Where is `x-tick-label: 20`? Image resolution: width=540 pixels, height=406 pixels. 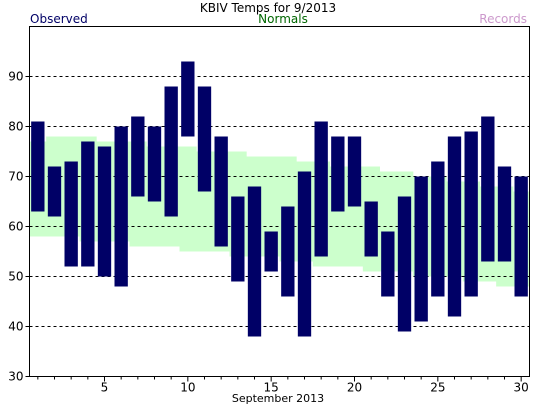 x-tick-label: 20 is located at coordinates (354, 388).